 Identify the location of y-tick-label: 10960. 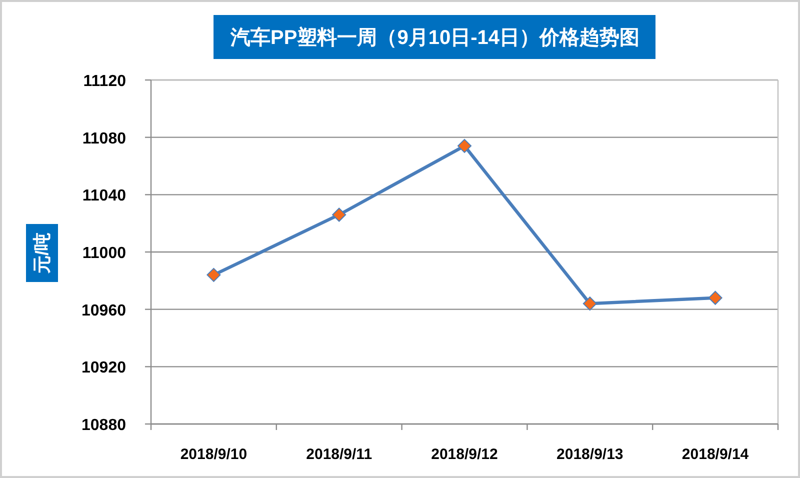
(104, 311).